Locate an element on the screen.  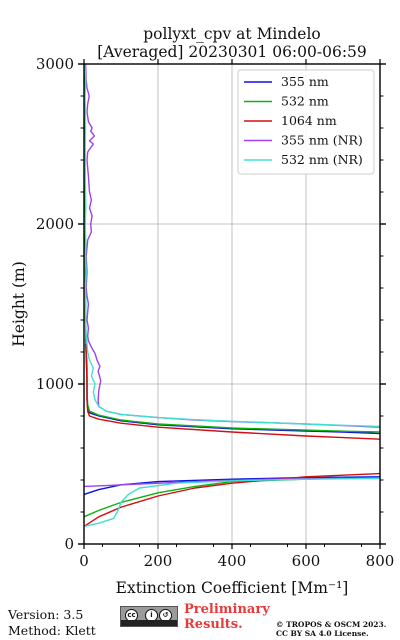
copyright-line2: CC BY SA 4.0 License. is located at coordinates (322, 633).